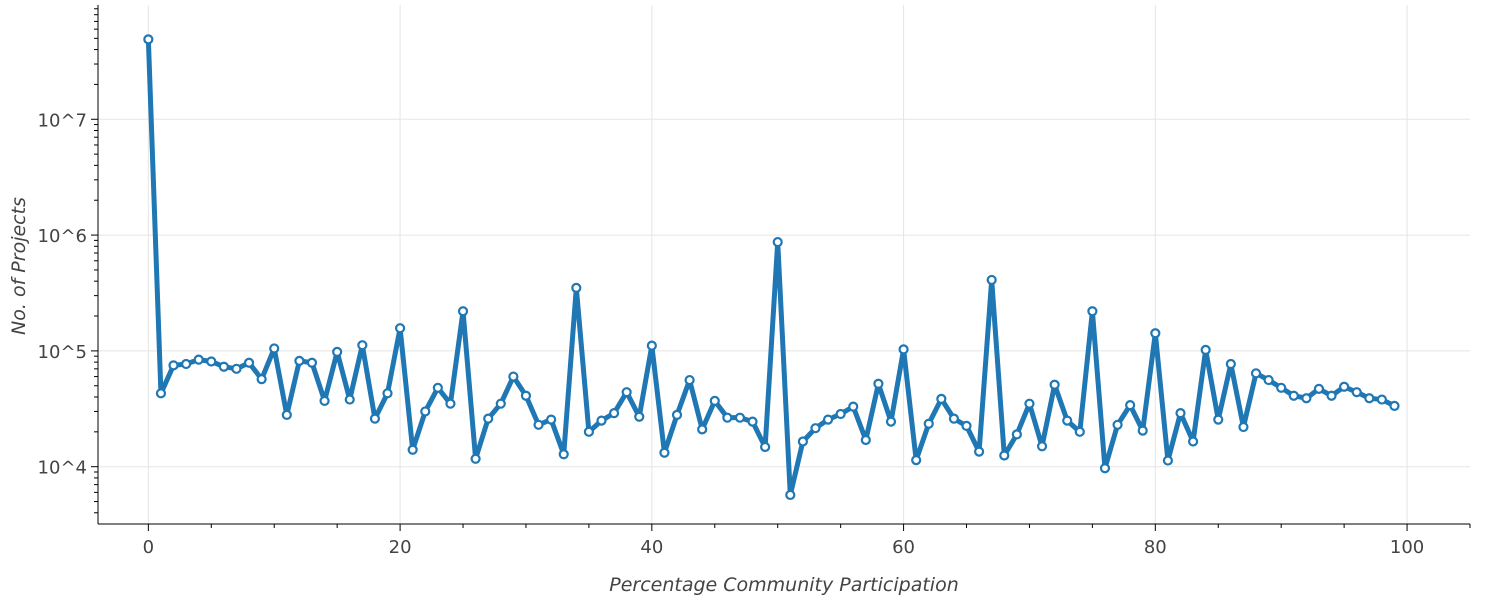 This screenshot has width=1500, height=600. Describe the element at coordinates (400, 547) in the screenshot. I see `x-tick-label: 20` at that location.